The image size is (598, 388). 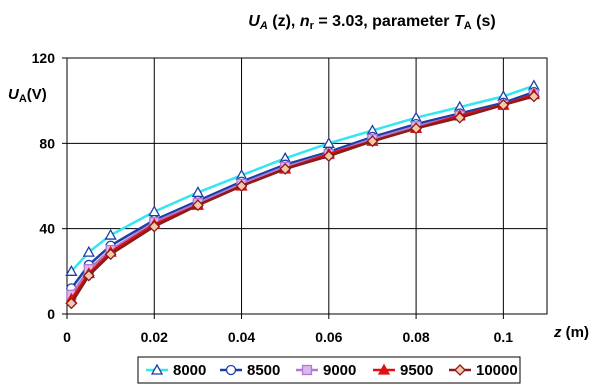 I want to click on y-axis-label: UA(V), so click(x=27, y=95).